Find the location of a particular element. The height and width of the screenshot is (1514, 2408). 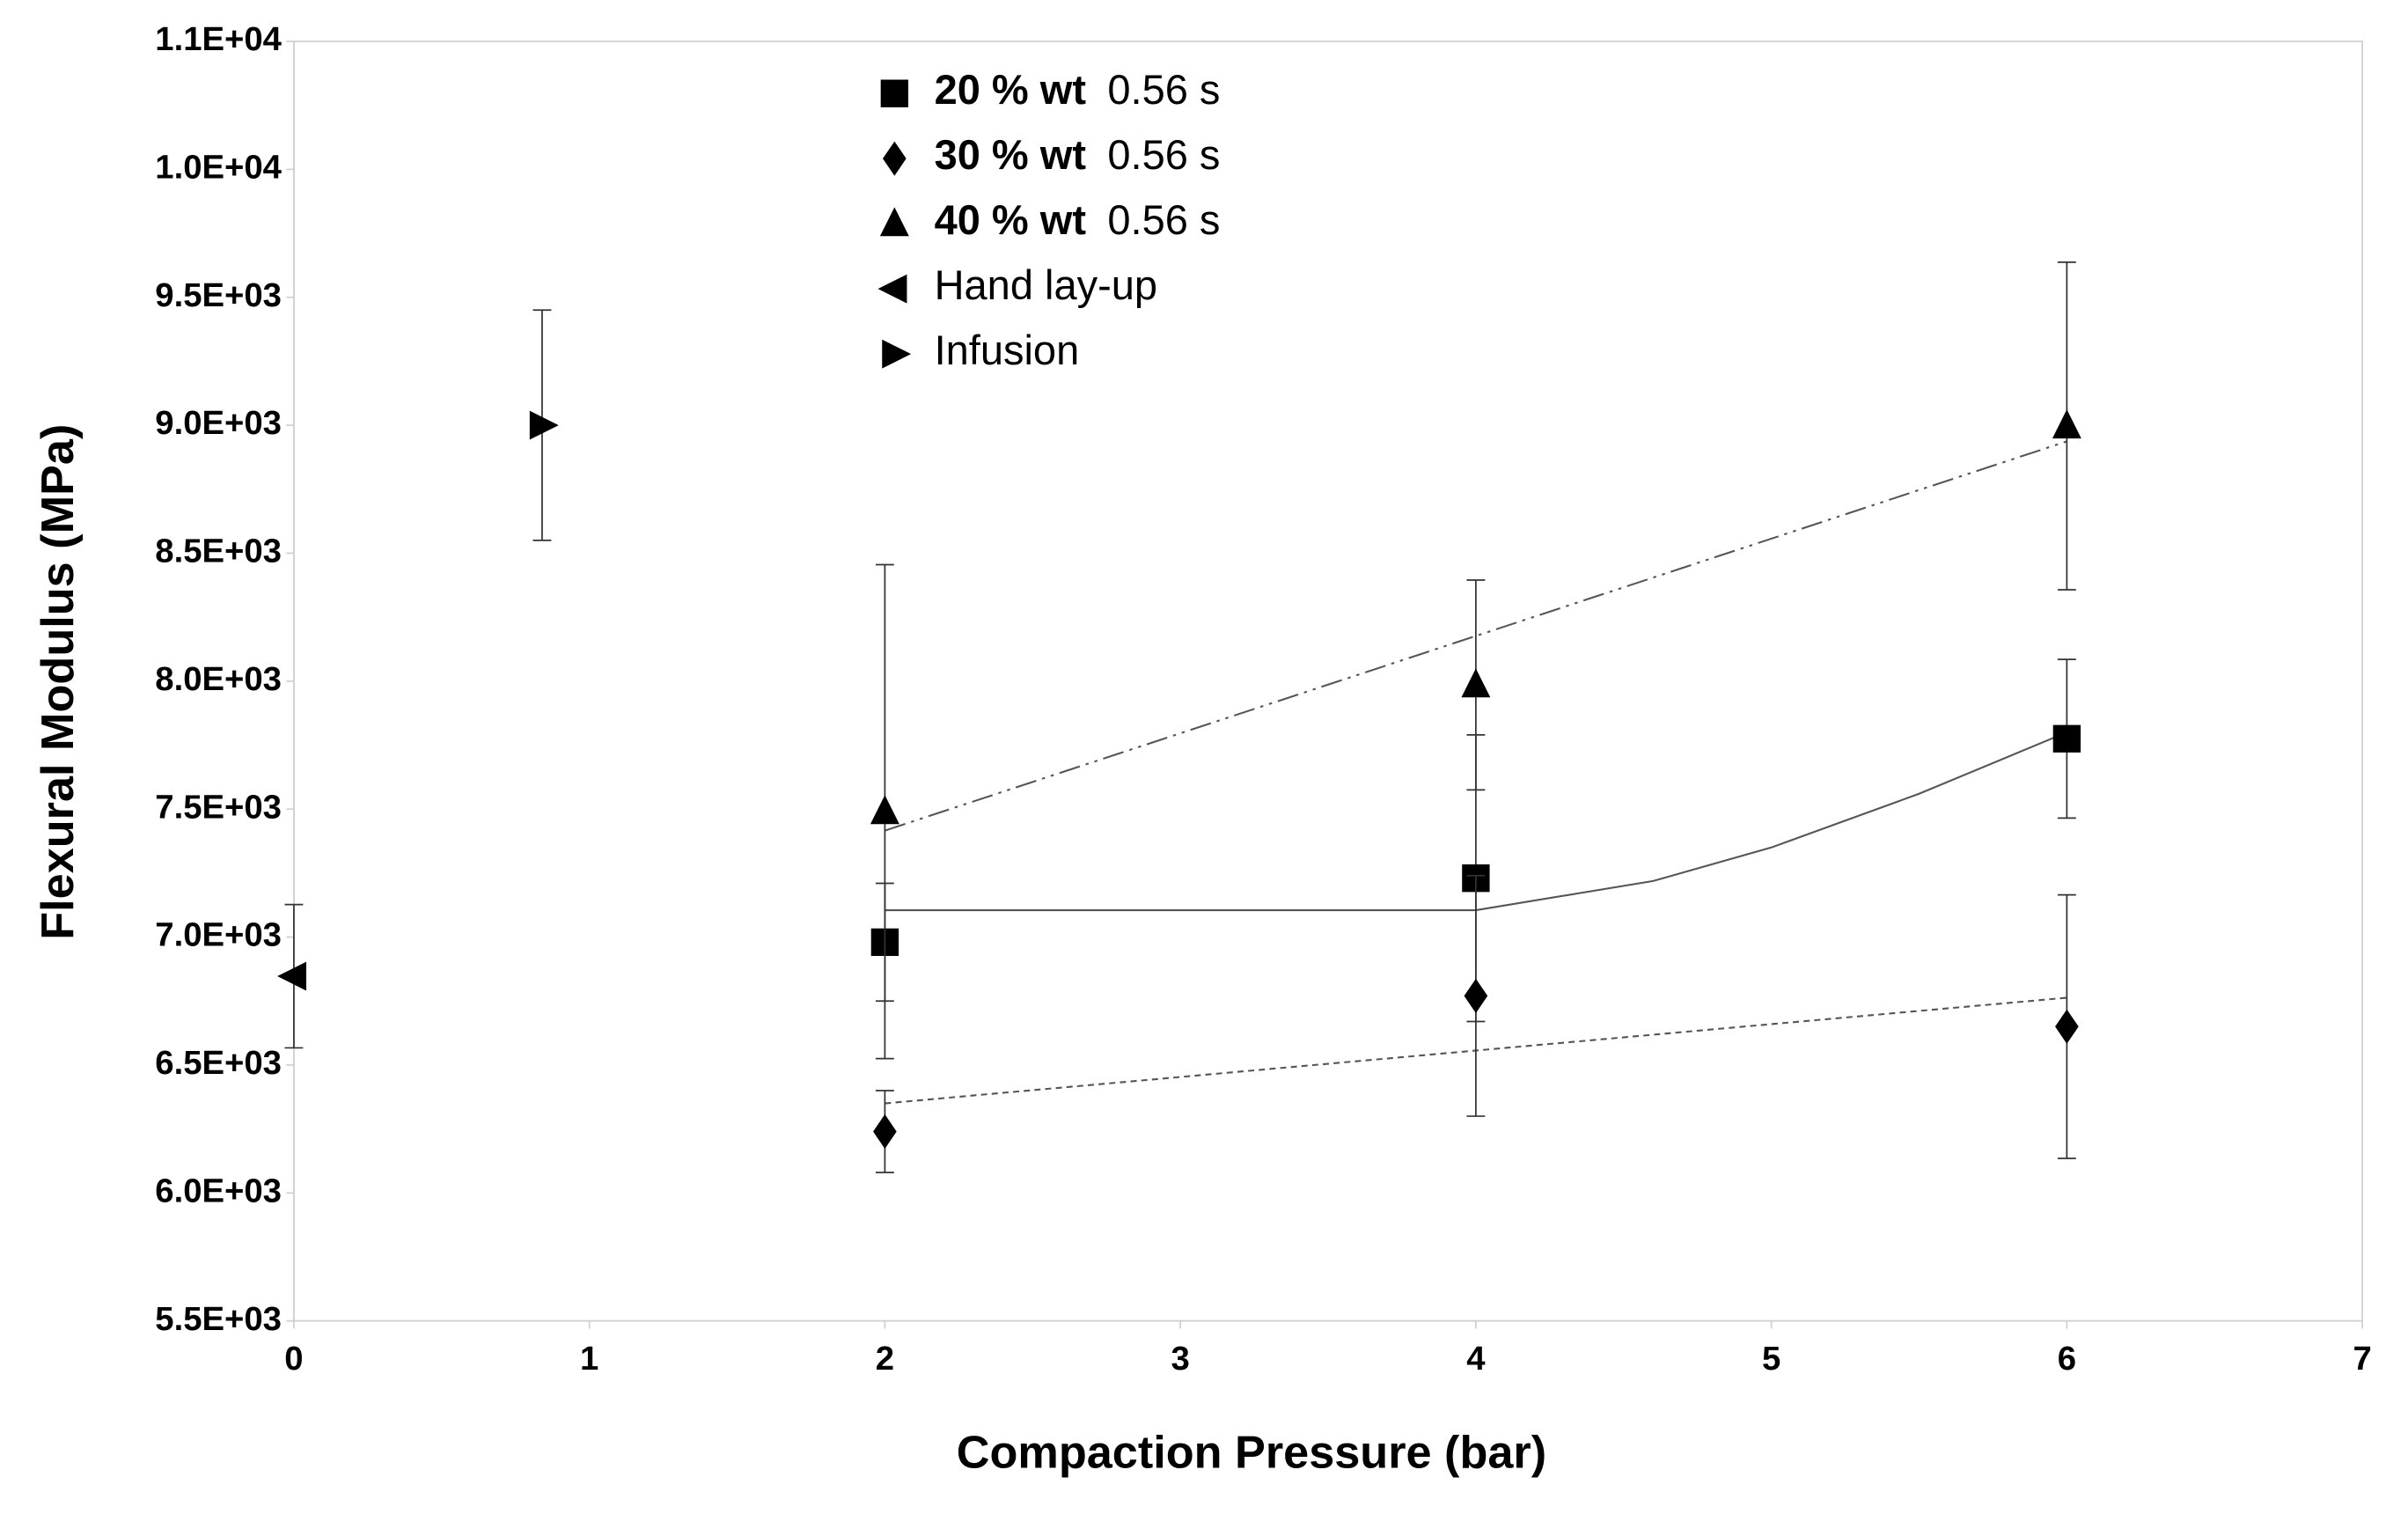

x-tick-label: 5 is located at coordinates (1771, 1359).